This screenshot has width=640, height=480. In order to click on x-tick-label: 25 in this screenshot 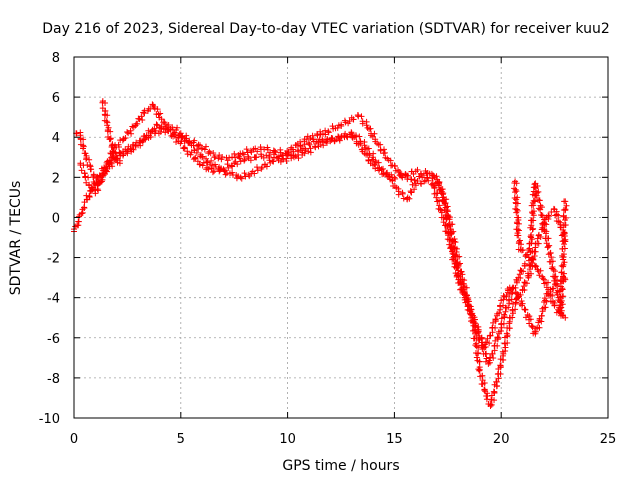, I will do `click(608, 439)`.